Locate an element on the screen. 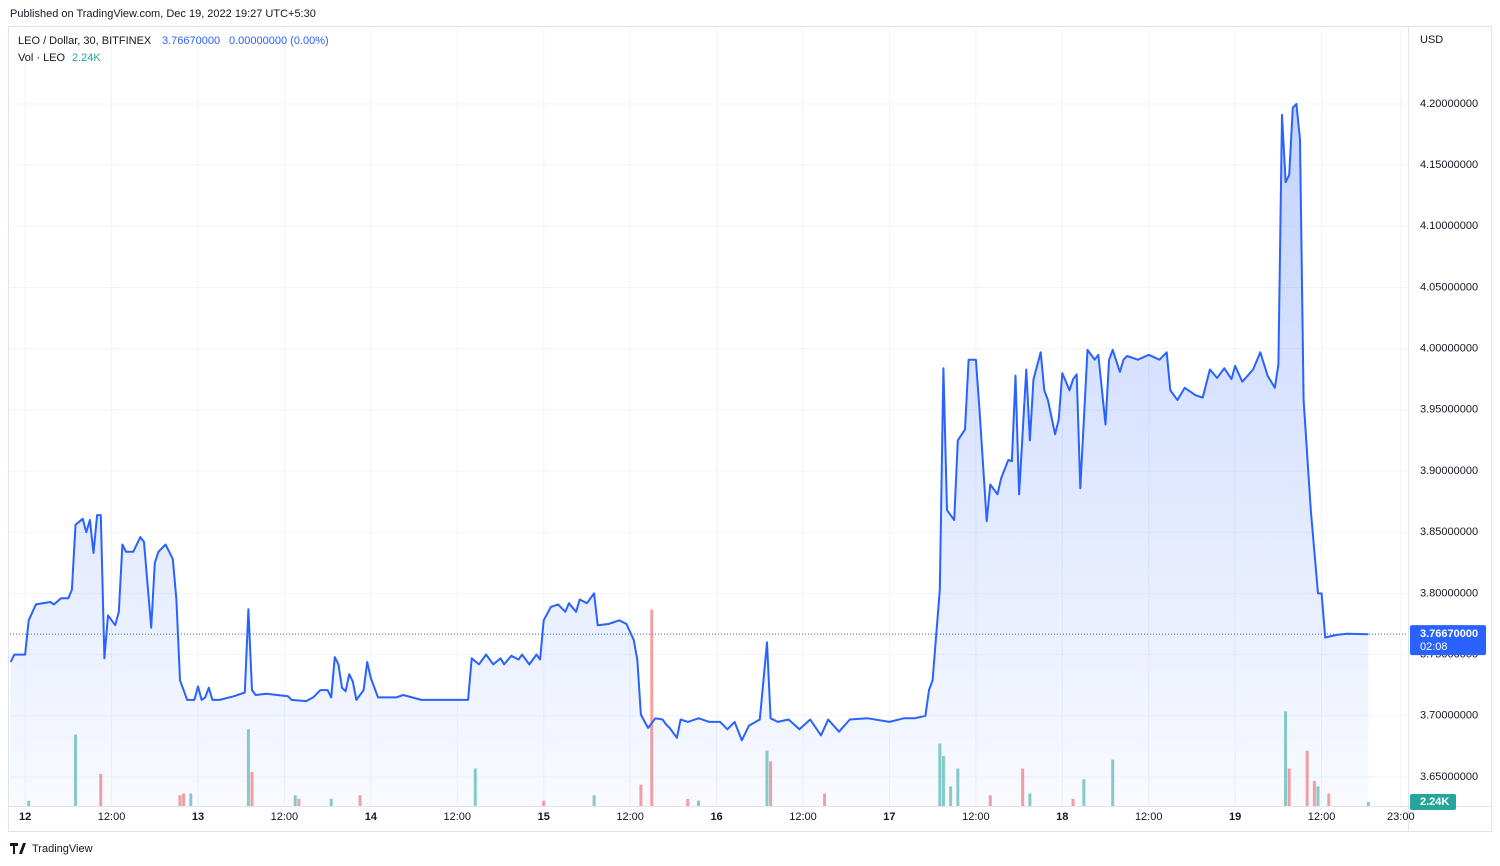 This screenshot has height=866, width=1500. currency: USD is located at coordinates (1431, 40).